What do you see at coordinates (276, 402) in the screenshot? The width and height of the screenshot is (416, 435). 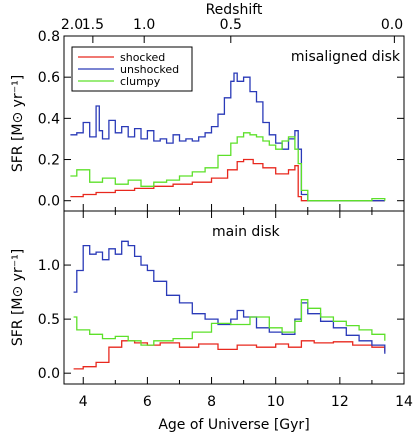 I see `x-tick-label: 10` at bounding box center [276, 402].